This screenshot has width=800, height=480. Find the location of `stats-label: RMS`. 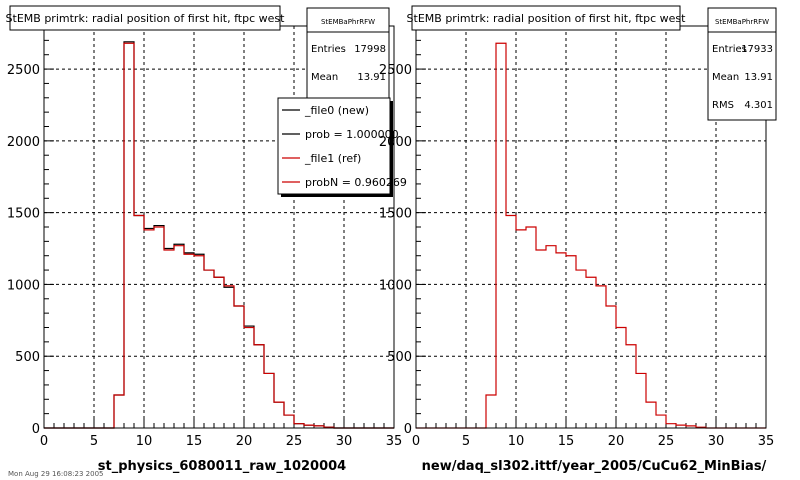

stats-label: RMS is located at coordinates (723, 105).